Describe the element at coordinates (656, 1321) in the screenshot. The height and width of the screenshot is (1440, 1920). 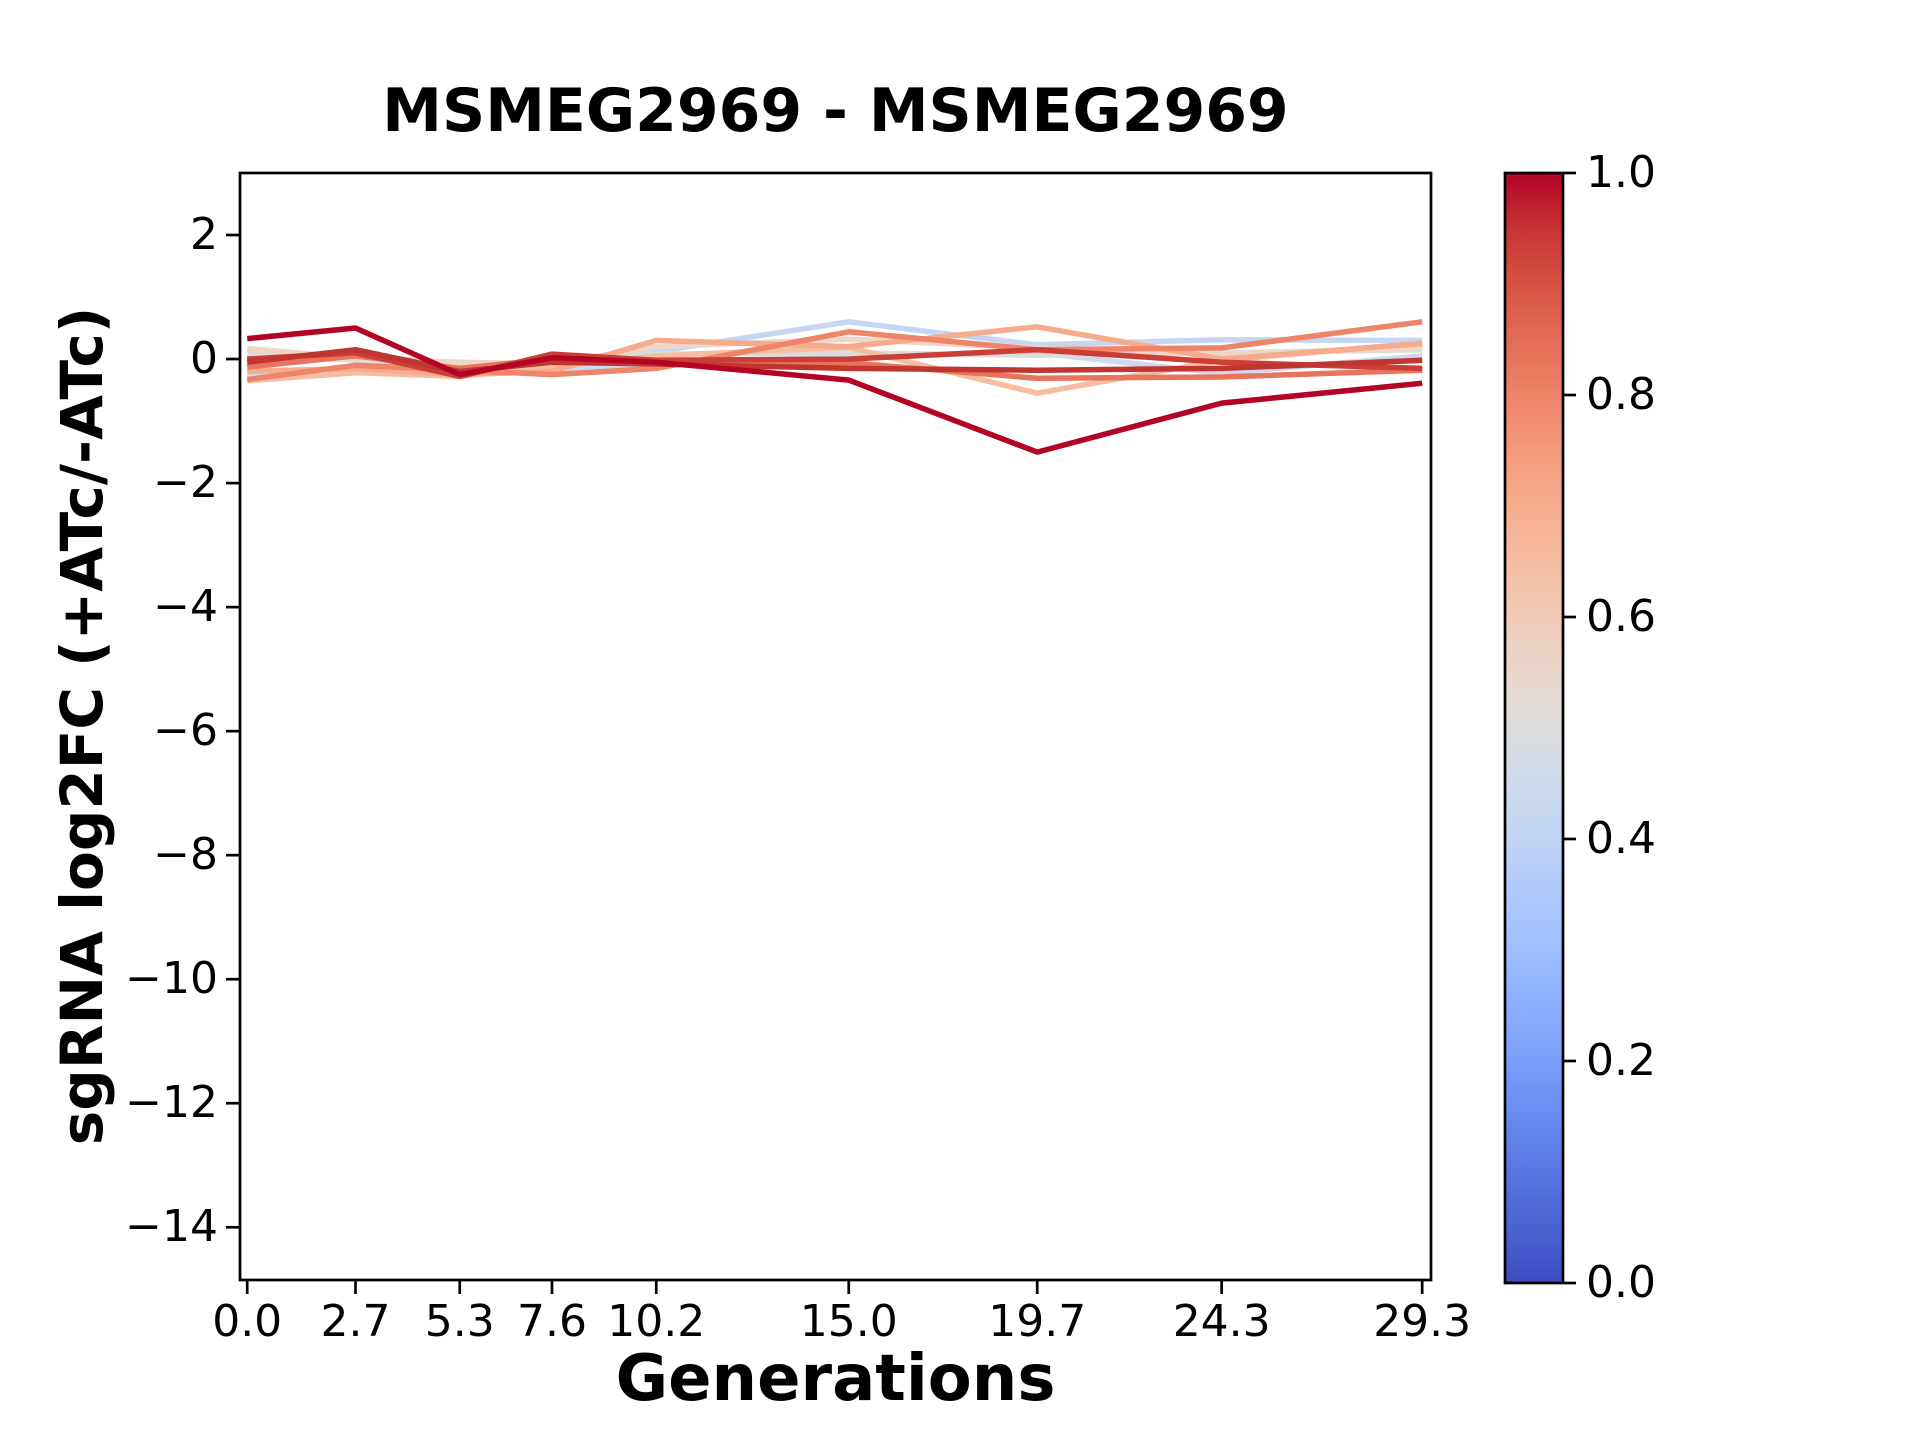
I see `x-tick-label: 10.2` at that location.